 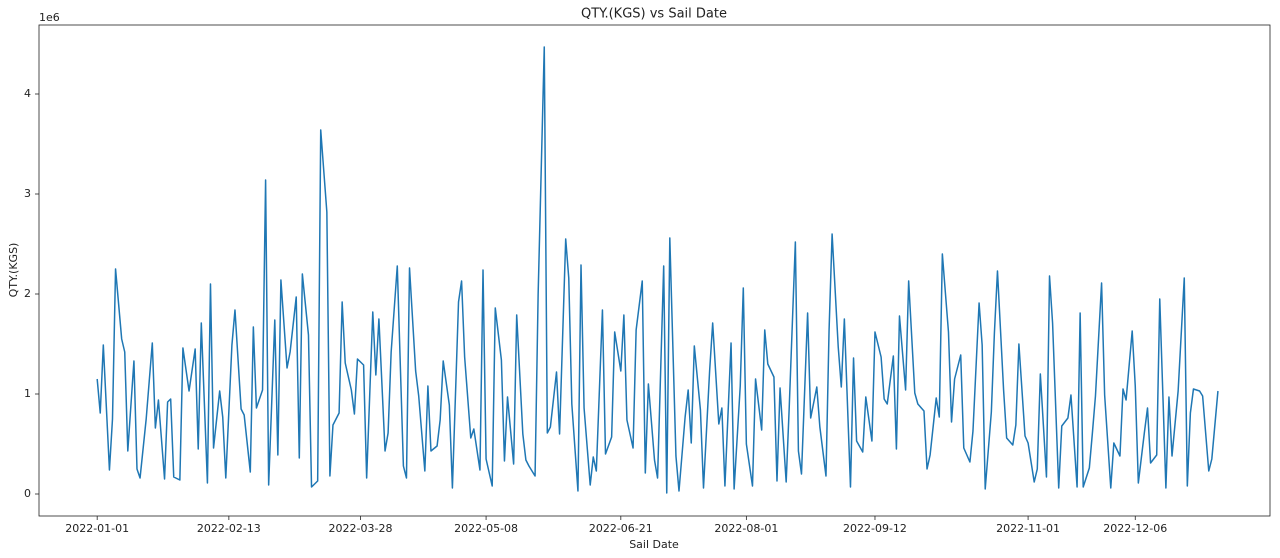 I want to click on x-tick-label: 2022-09-12, so click(x=875, y=528).